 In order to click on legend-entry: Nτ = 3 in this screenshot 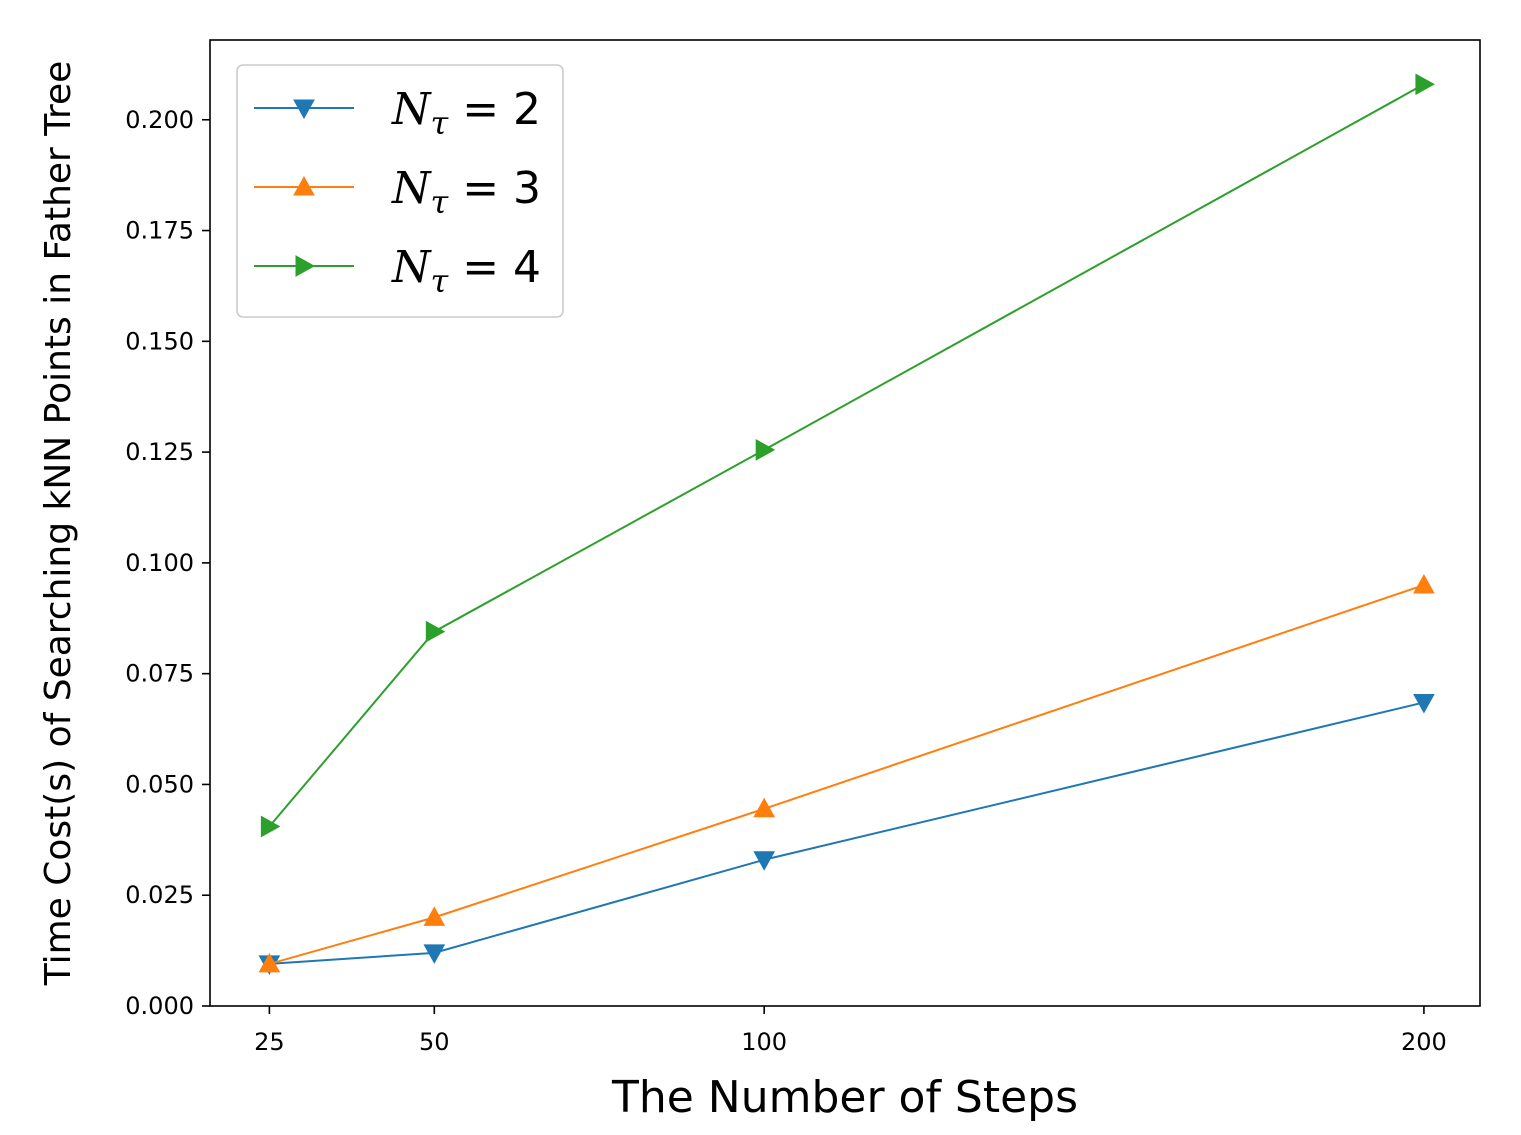, I will do `click(397, 192)`.